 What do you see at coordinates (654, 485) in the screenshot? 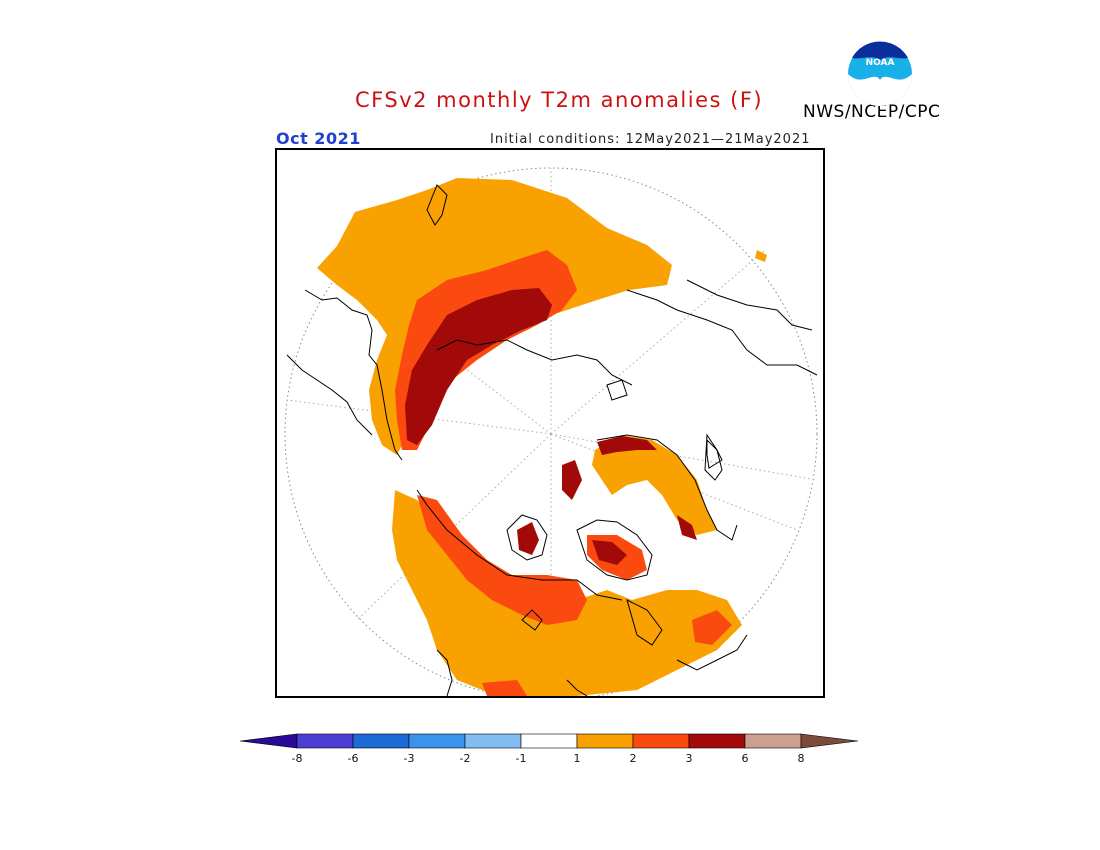
I see `anomaly-region-europe` at bounding box center [654, 485].